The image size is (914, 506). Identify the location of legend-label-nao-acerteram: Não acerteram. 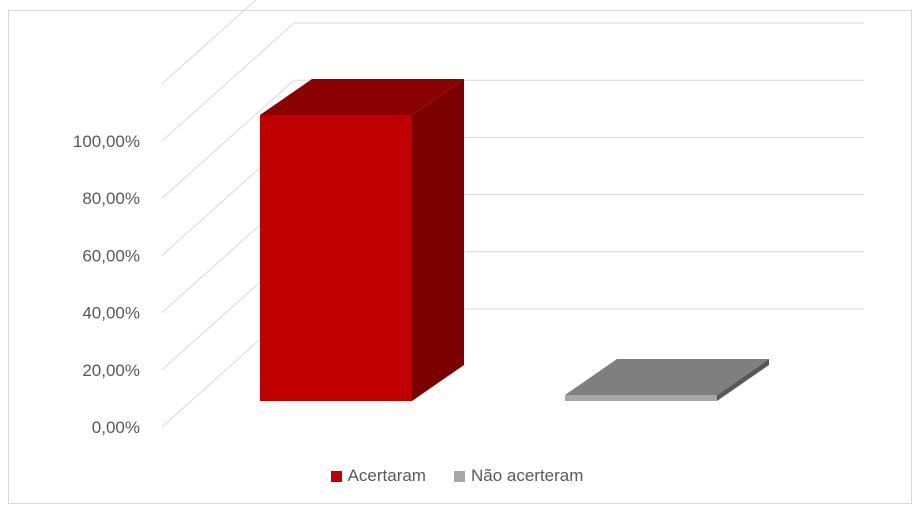
(527, 475).